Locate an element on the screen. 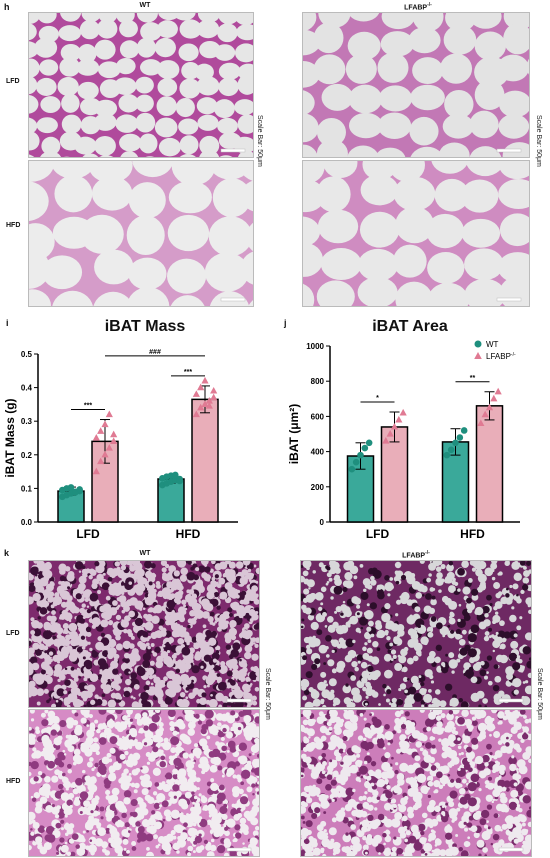 The width and height of the screenshot is (550, 858). micrograph-wt-hfd is located at coordinates (144, 783).